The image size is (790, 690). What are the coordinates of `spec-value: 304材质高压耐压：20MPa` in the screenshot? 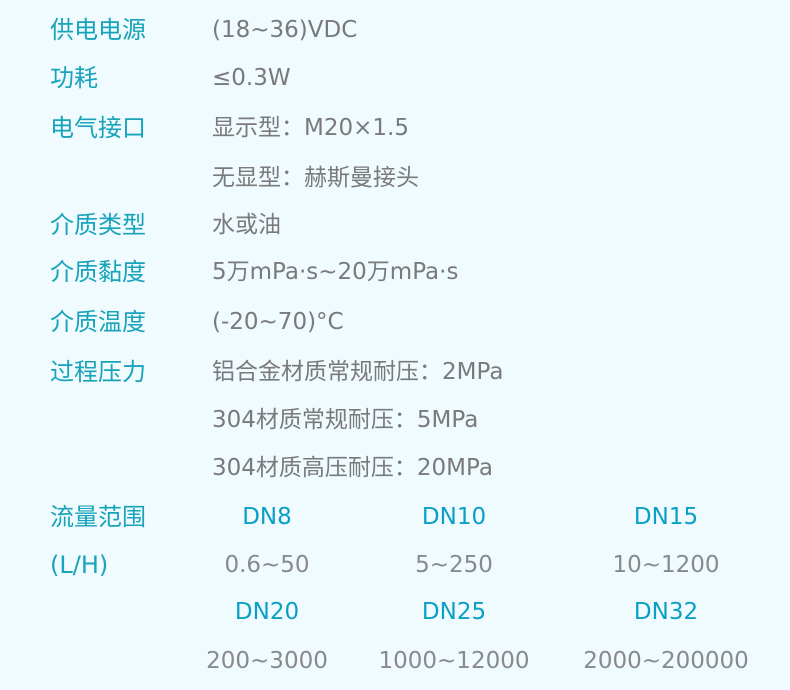 It's located at (352, 468).